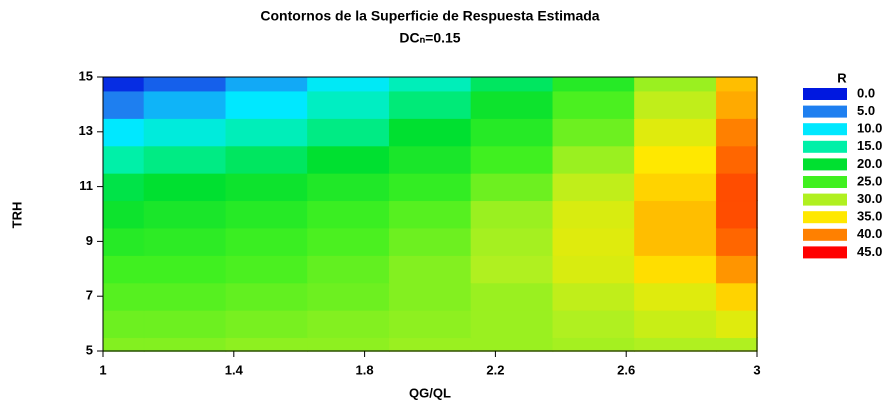 This screenshot has width=888, height=404. What do you see at coordinates (102, 369) in the screenshot?
I see `x-tick-label: 1` at bounding box center [102, 369].